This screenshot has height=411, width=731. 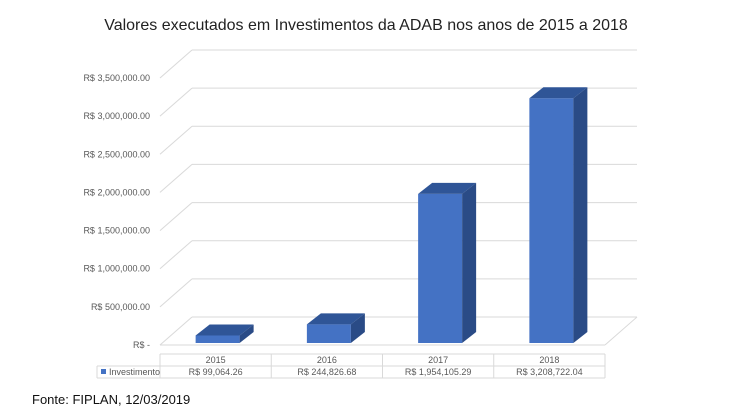 I want to click on y-tick-label: R$ 1,000,000.00, so click(x=116, y=269).